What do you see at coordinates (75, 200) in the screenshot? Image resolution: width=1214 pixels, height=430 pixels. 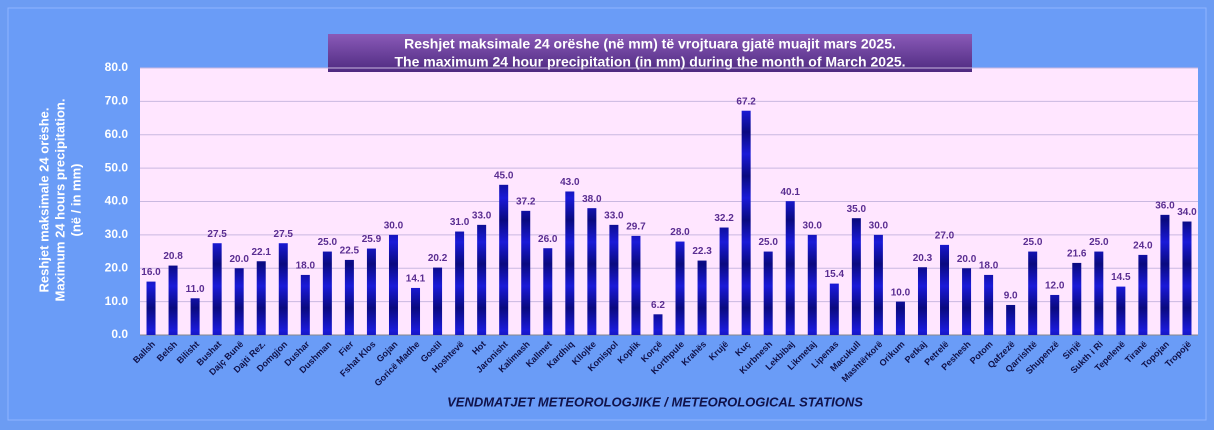 I see `y-axis-label: (në / in mm)` at bounding box center [75, 200].